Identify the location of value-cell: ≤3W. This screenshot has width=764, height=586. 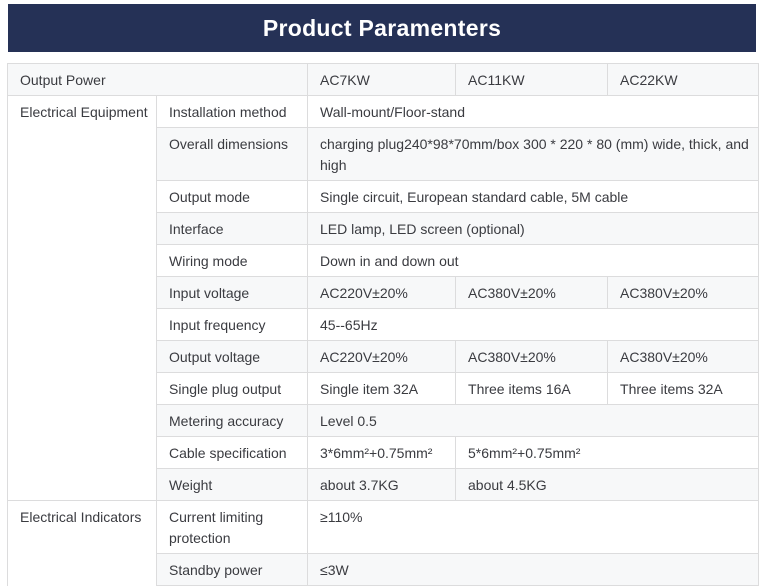
(533, 569).